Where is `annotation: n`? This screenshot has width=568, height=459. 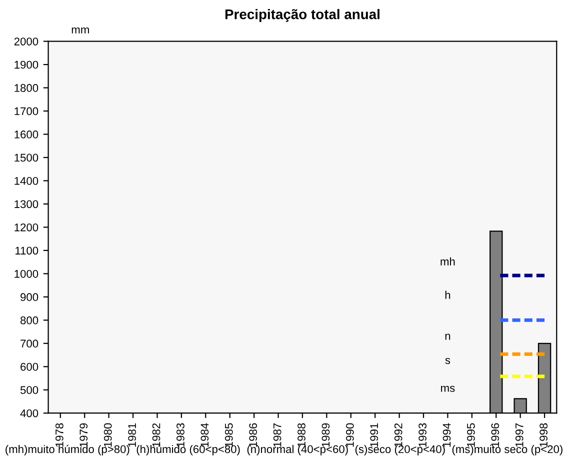
annotation: n is located at coordinates (447, 337).